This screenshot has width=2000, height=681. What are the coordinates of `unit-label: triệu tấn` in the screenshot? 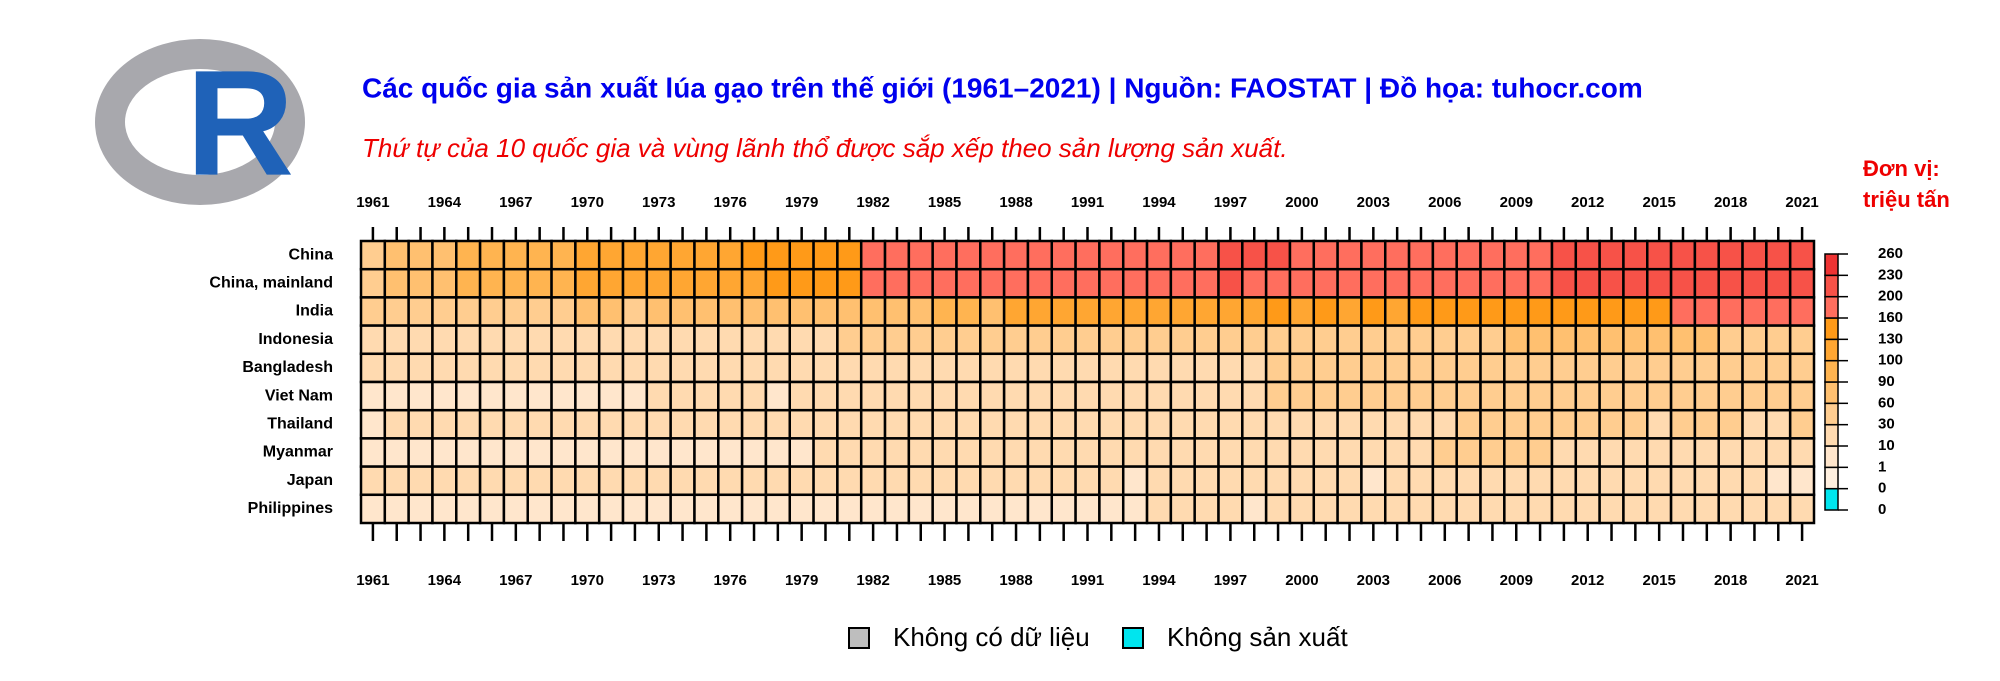 It's located at (1906, 199).